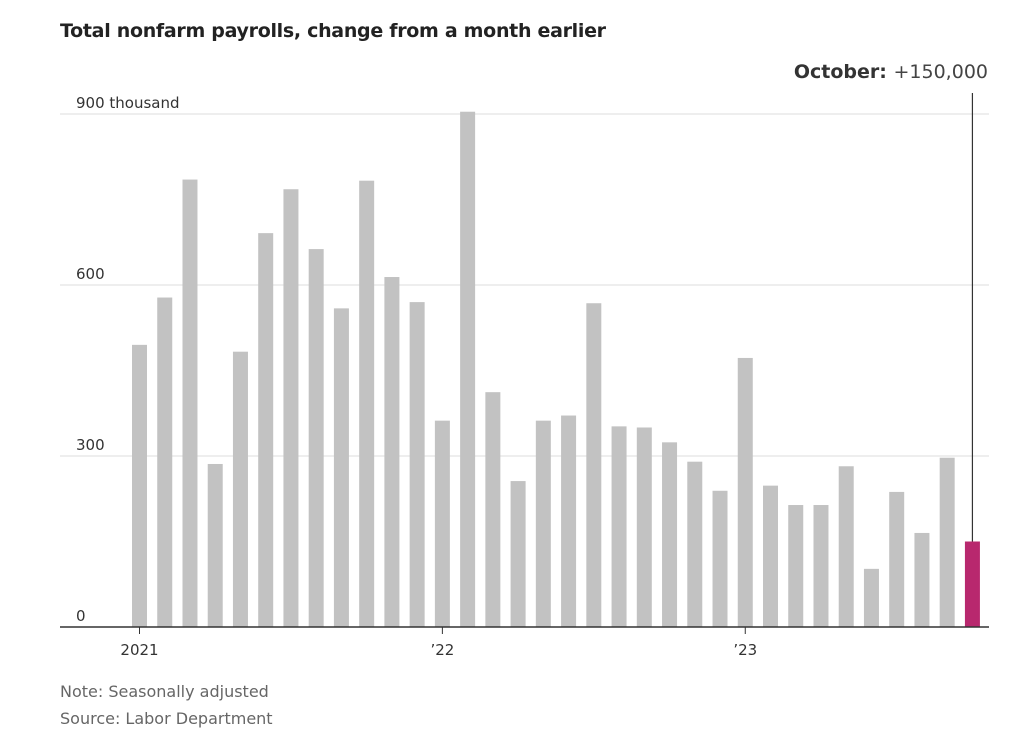  I want to click on annotation-value: +150,000, so click(941, 72).